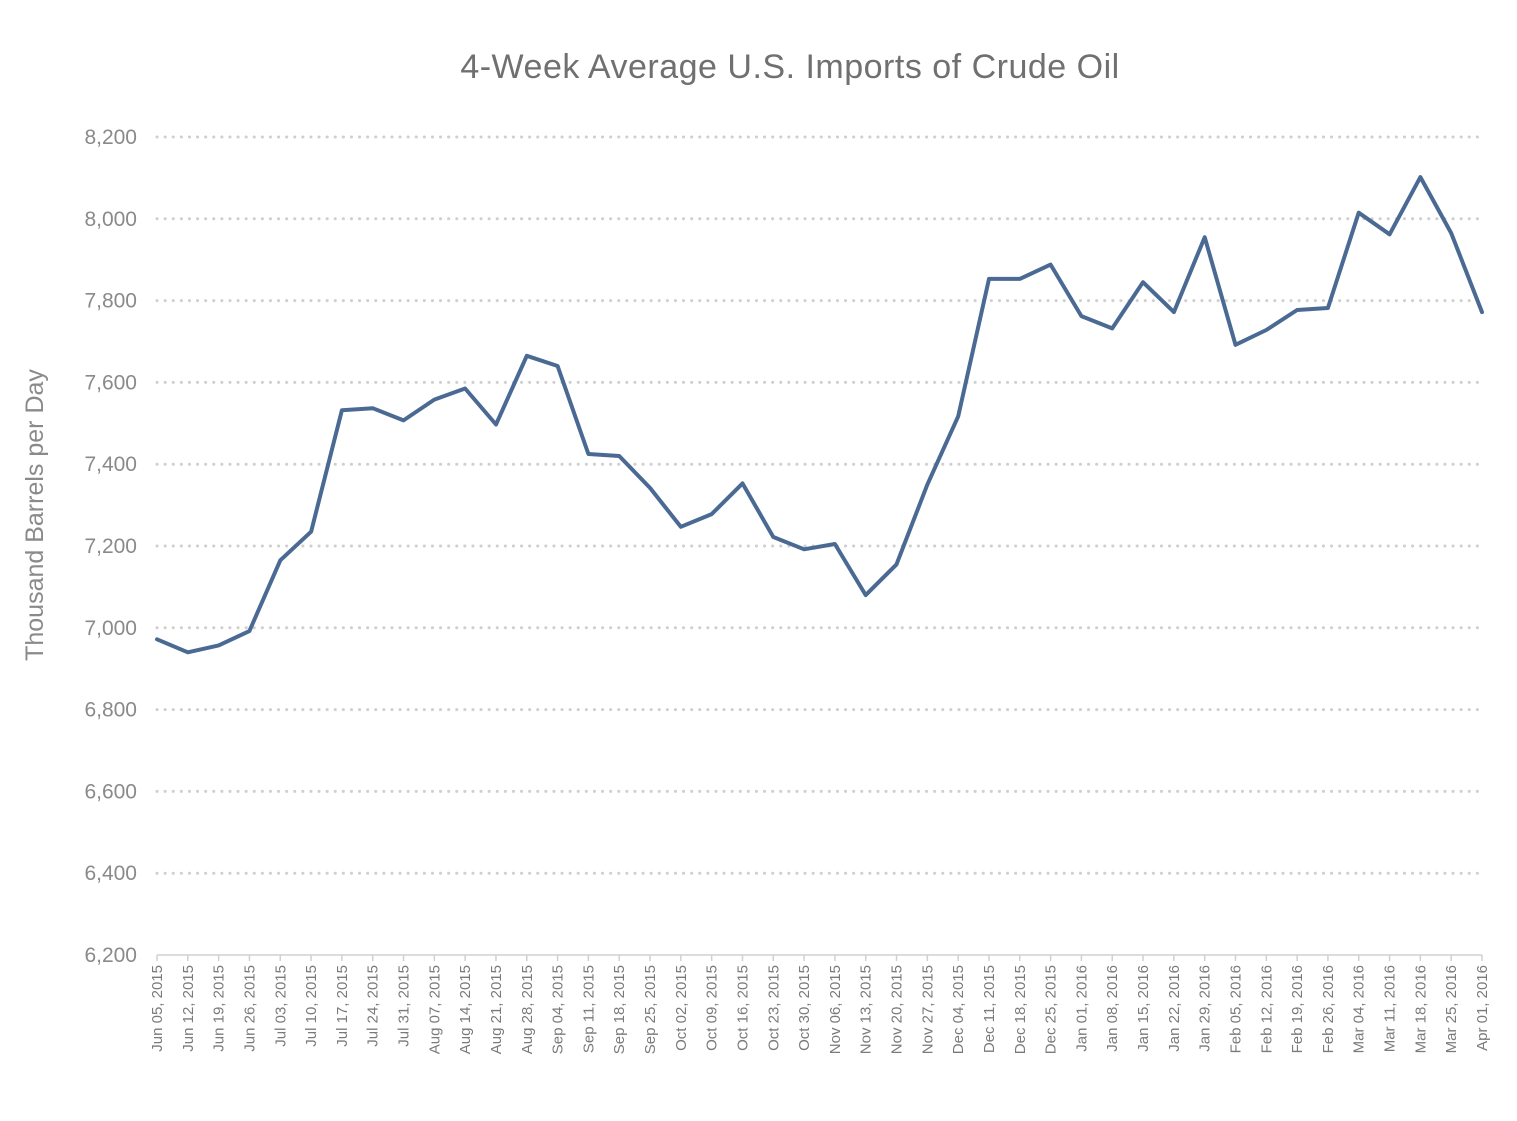 Image resolution: width=1517 pixels, height=1121 pixels. Describe the element at coordinates (35, 515) in the screenshot. I see `y-axis-label: Thousand Barrels per Day` at that location.